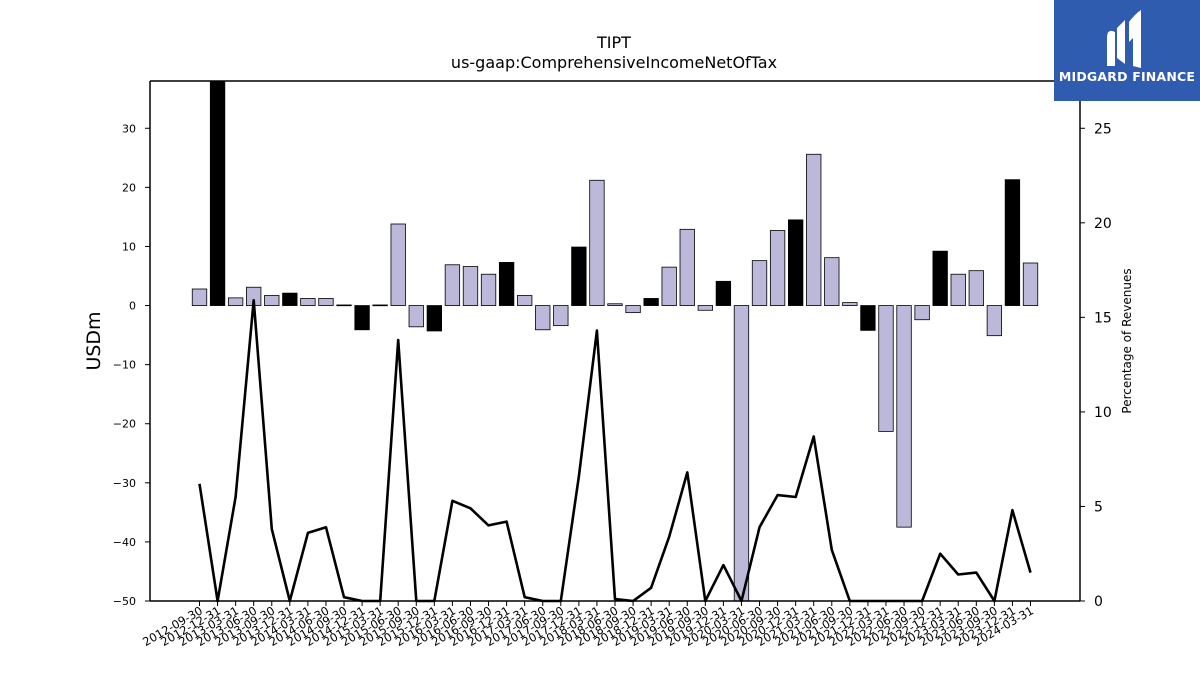 The height and width of the screenshot is (675, 1200). What do you see at coordinates (124, 424) in the screenshot?
I see `y-tick-label: −20` at bounding box center [124, 424].